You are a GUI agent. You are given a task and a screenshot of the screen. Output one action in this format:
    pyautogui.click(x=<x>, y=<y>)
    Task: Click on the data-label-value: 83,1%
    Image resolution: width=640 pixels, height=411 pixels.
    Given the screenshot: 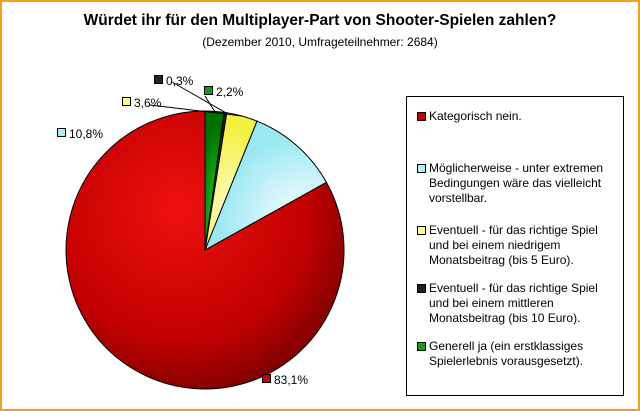 What is the action you would take?
    pyautogui.click(x=291, y=380)
    